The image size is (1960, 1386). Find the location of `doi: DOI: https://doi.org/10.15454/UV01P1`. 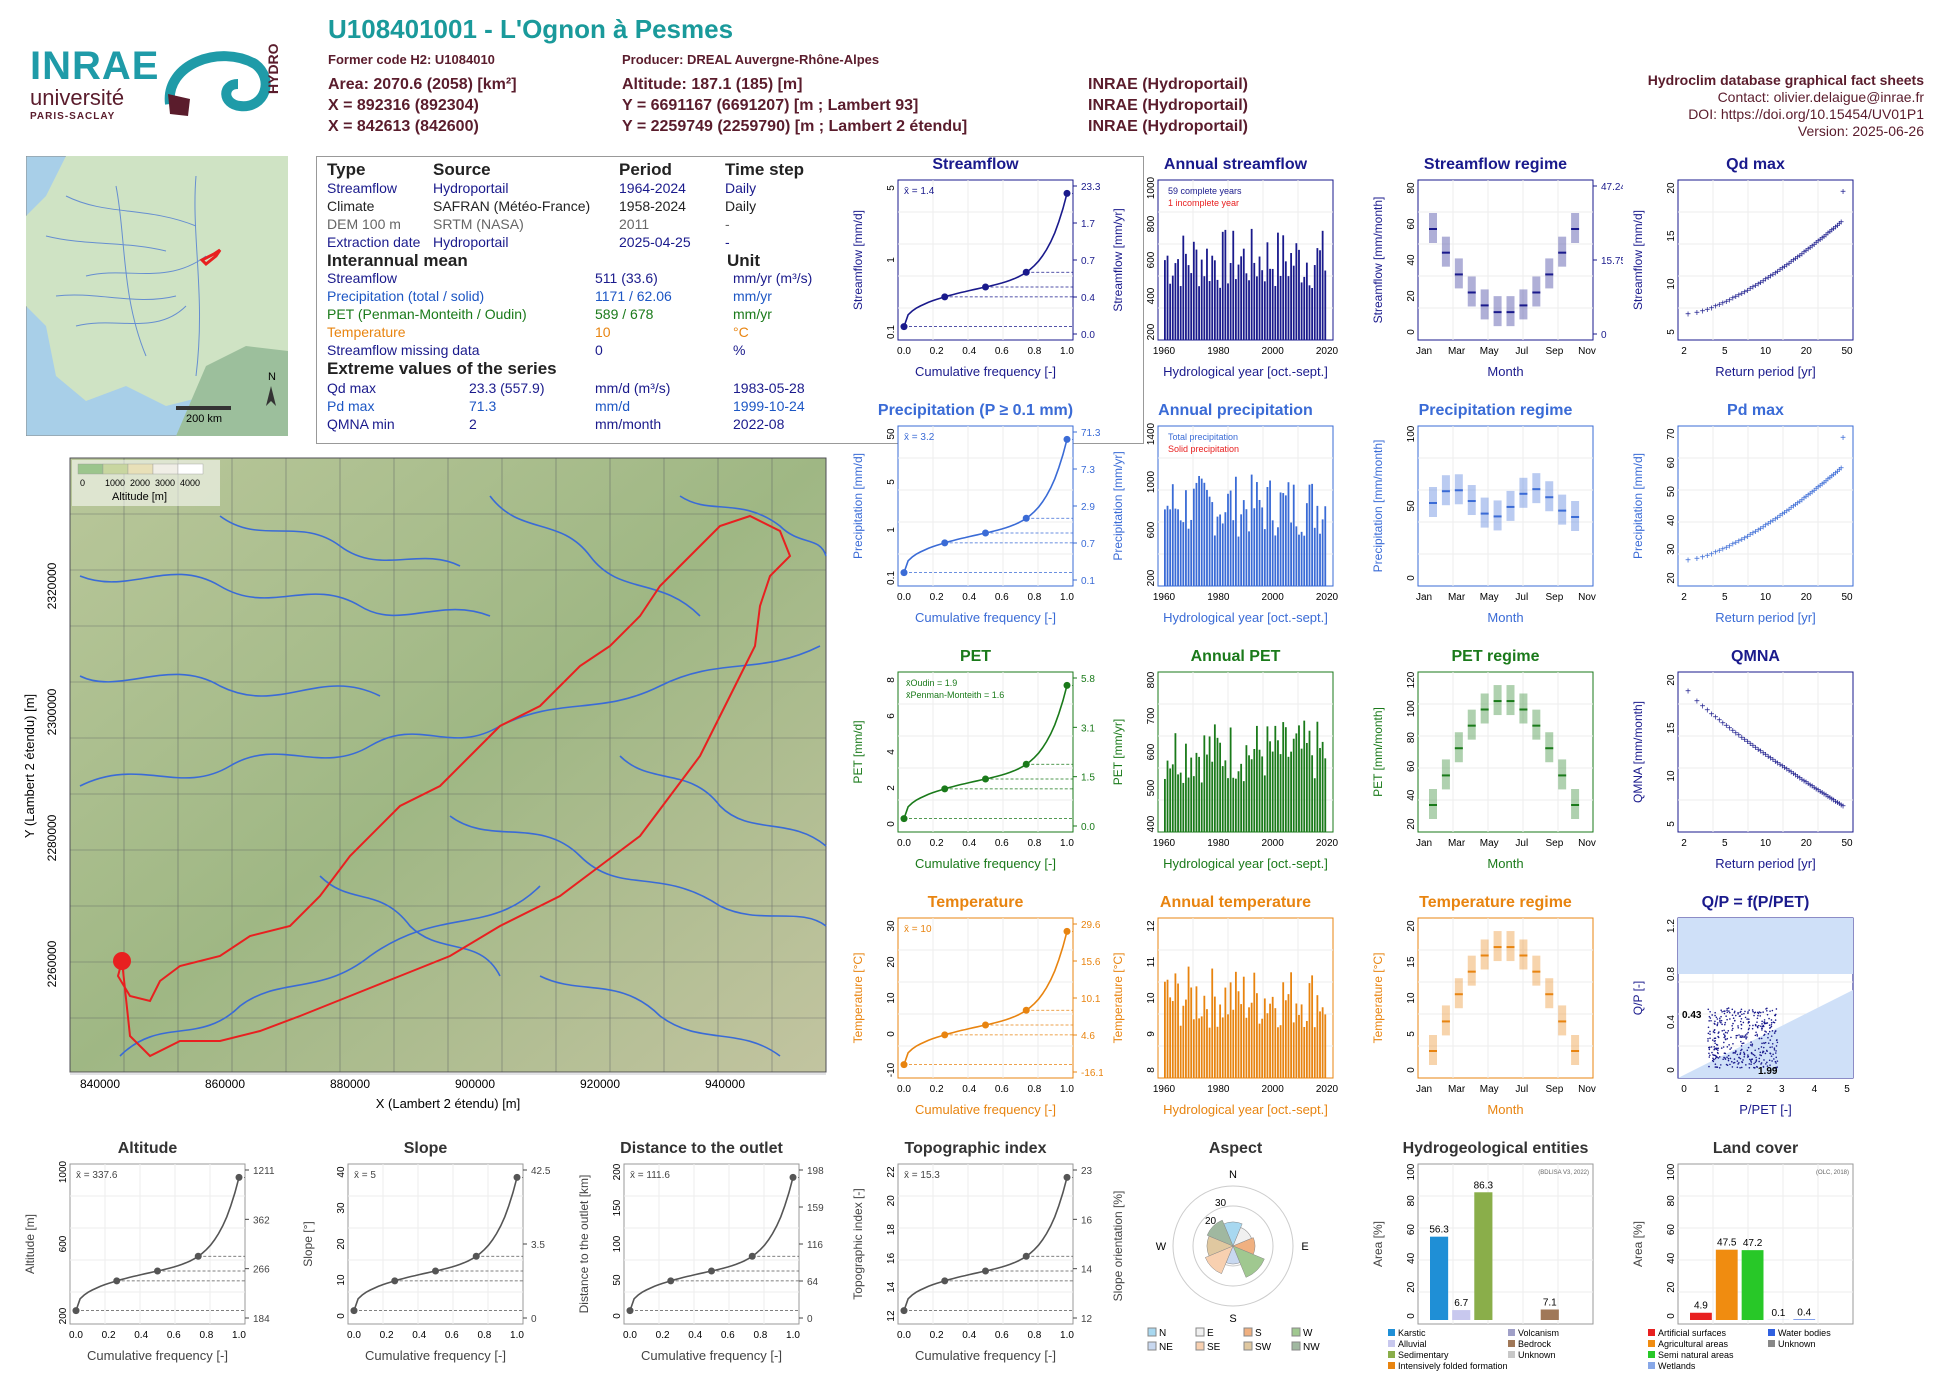

doi: DOI: https://doi.org/10.15454/UV01P1 is located at coordinates (1806, 114).